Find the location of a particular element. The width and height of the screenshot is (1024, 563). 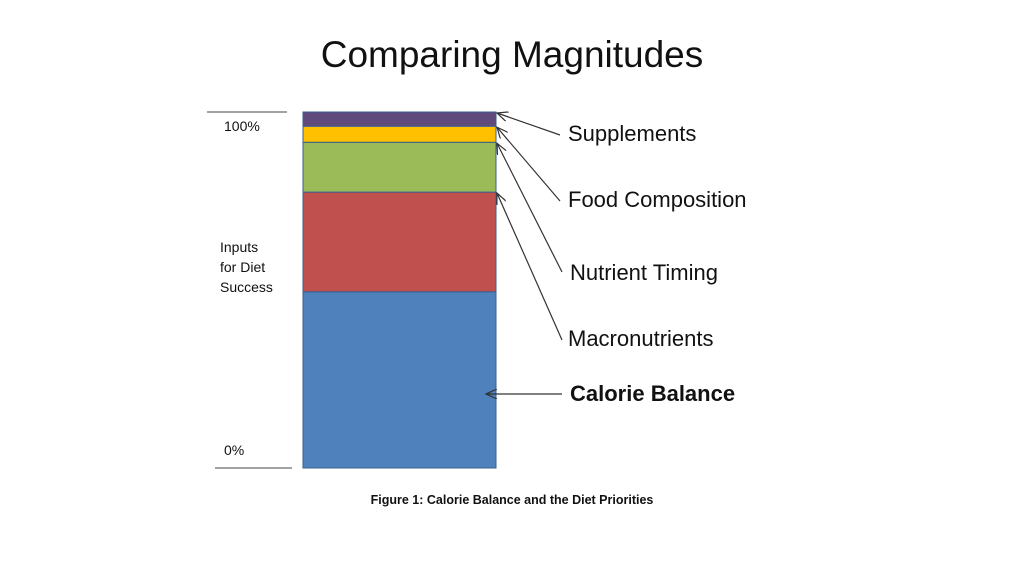

y-axis-label-line-3: Success is located at coordinates (246, 287).